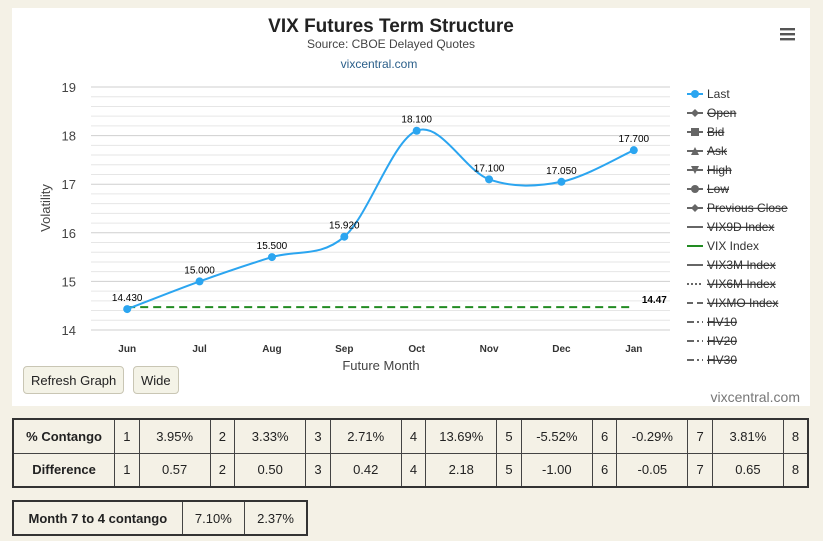 This screenshot has width=823, height=541. What do you see at coordinates (708, 94) in the screenshot?
I see `legend-item: Last` at bounding box center [708, 94].